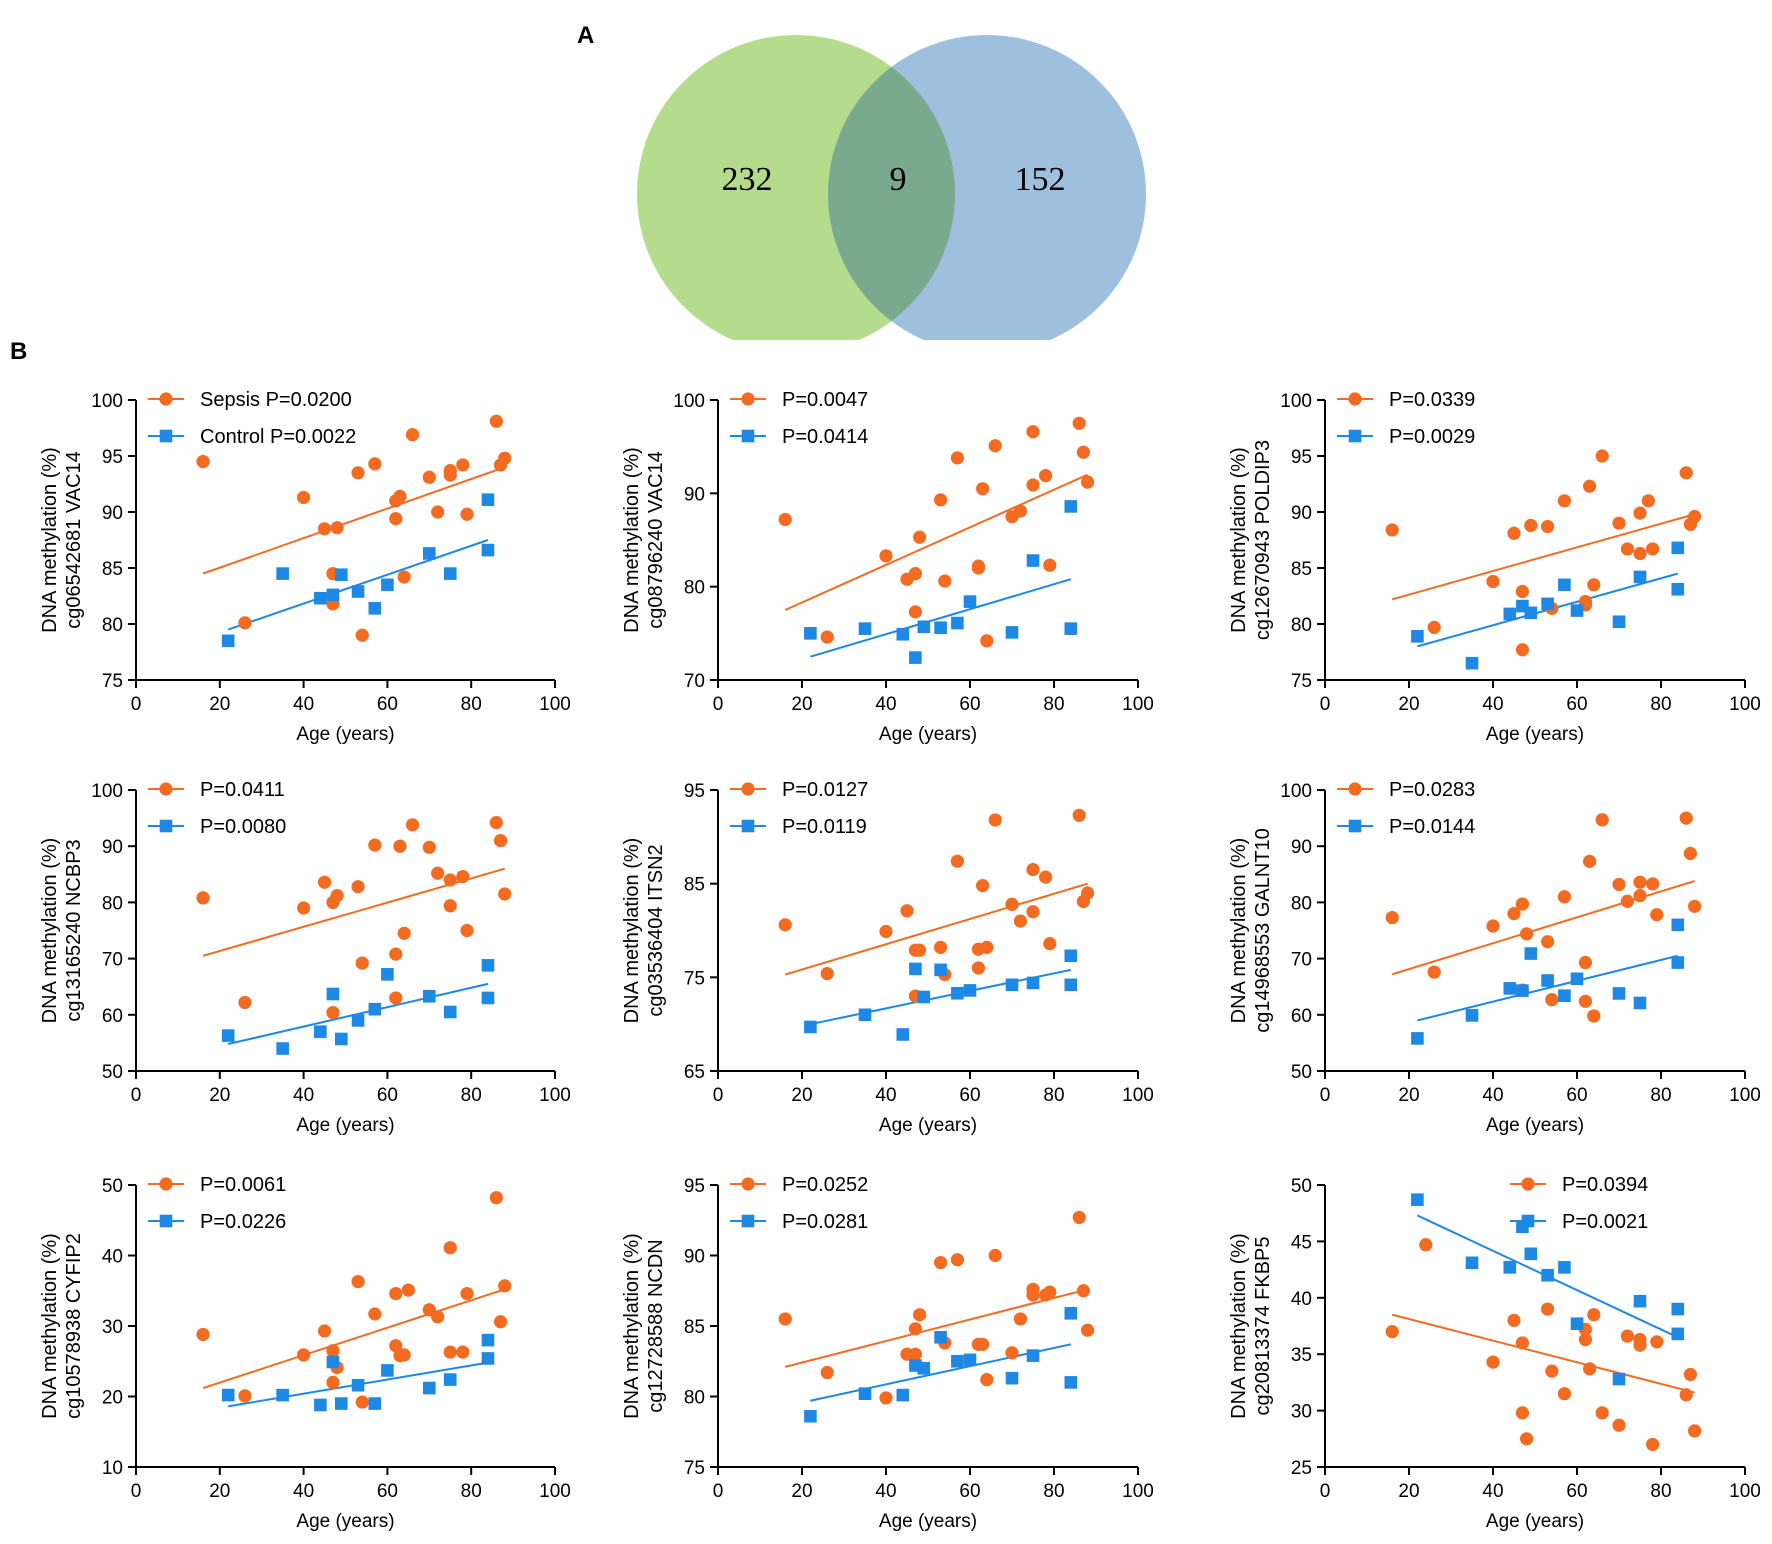 The height and width of the screenshot is (1544, 1772). I want to click on y-axis-sublabel: cg20813374 FKBP5, so click(1263, 1325).